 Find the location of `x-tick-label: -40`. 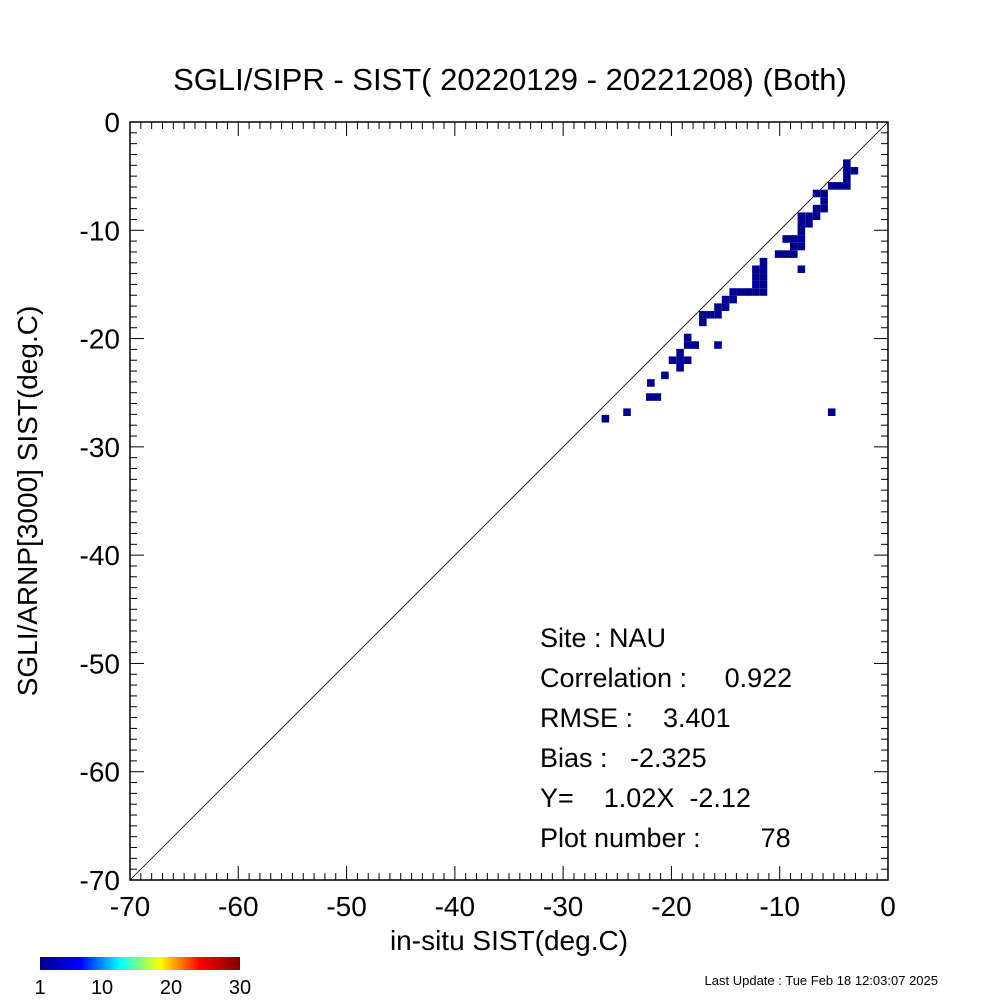

x-tick-label: -40 is located at coordinates (455, 906).